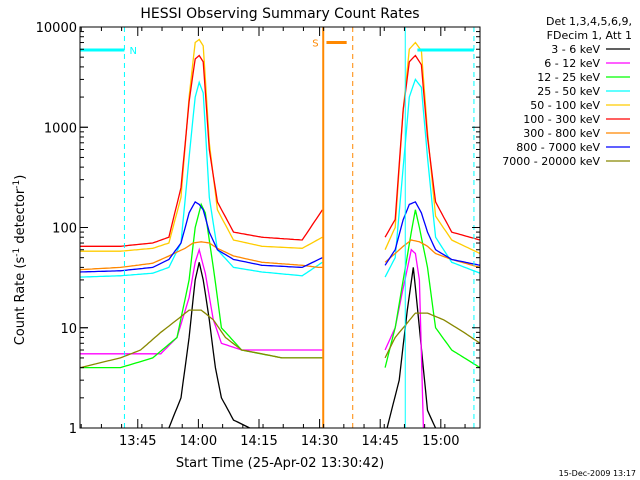 The image size is (640, 480). Describe the element at coordinates (20, 177) in the screenshot. I see `y-axis-label-end: )` at that location.